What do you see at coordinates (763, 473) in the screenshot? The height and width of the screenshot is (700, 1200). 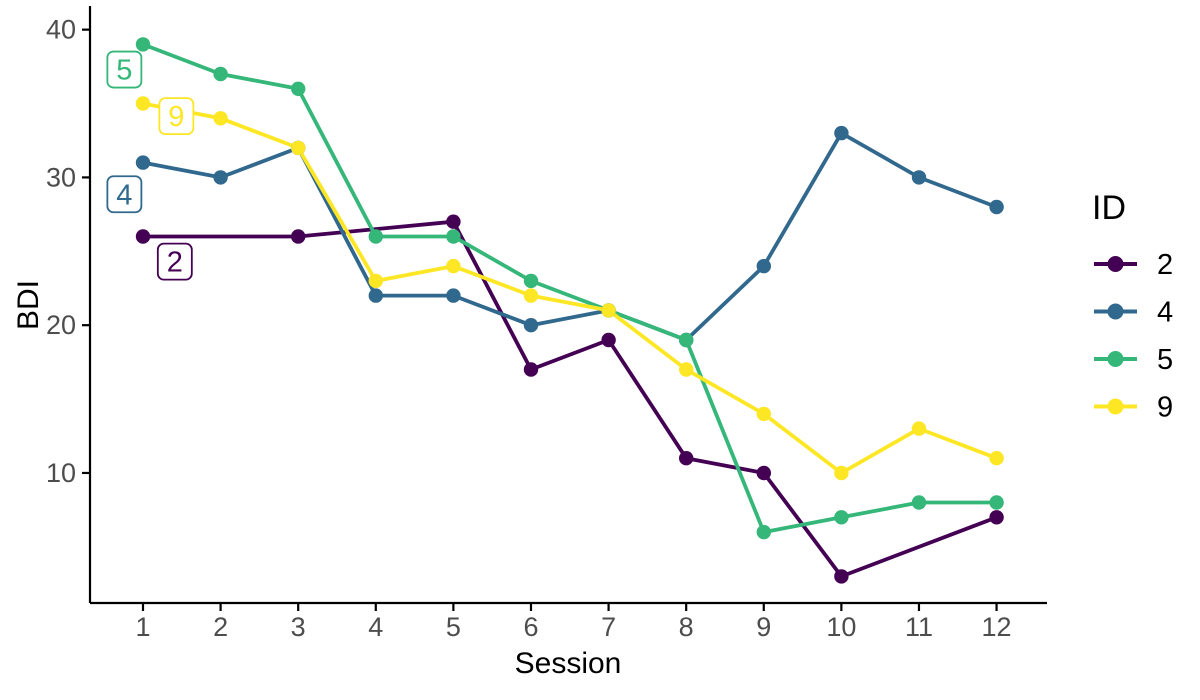 I see `data-point-id2-s9` at bounding box center [763, 473].